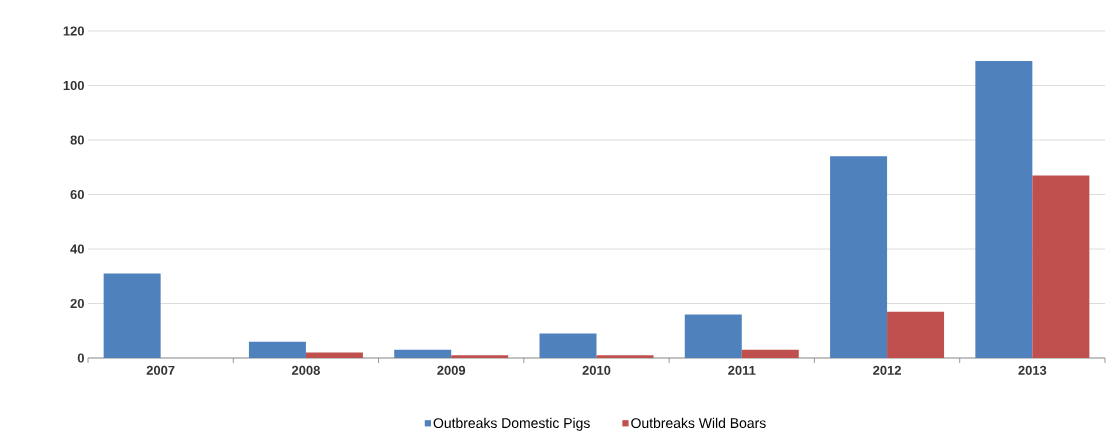  I want to click on x-tick-label: 2007, so click(160, 370).